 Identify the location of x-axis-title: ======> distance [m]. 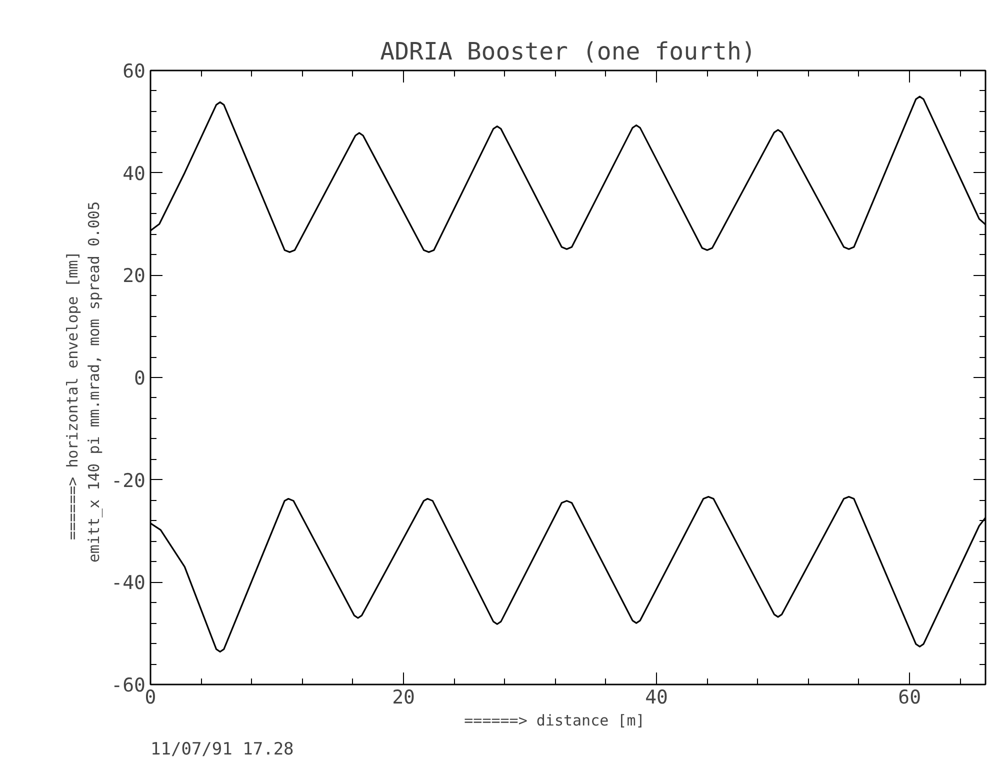
(554, 721).